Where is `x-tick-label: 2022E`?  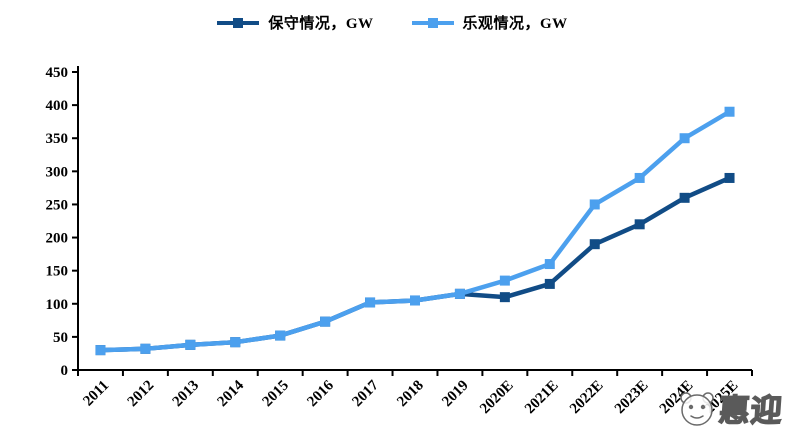 x-tick-label: 2022E is located at coordinates (587, 398).